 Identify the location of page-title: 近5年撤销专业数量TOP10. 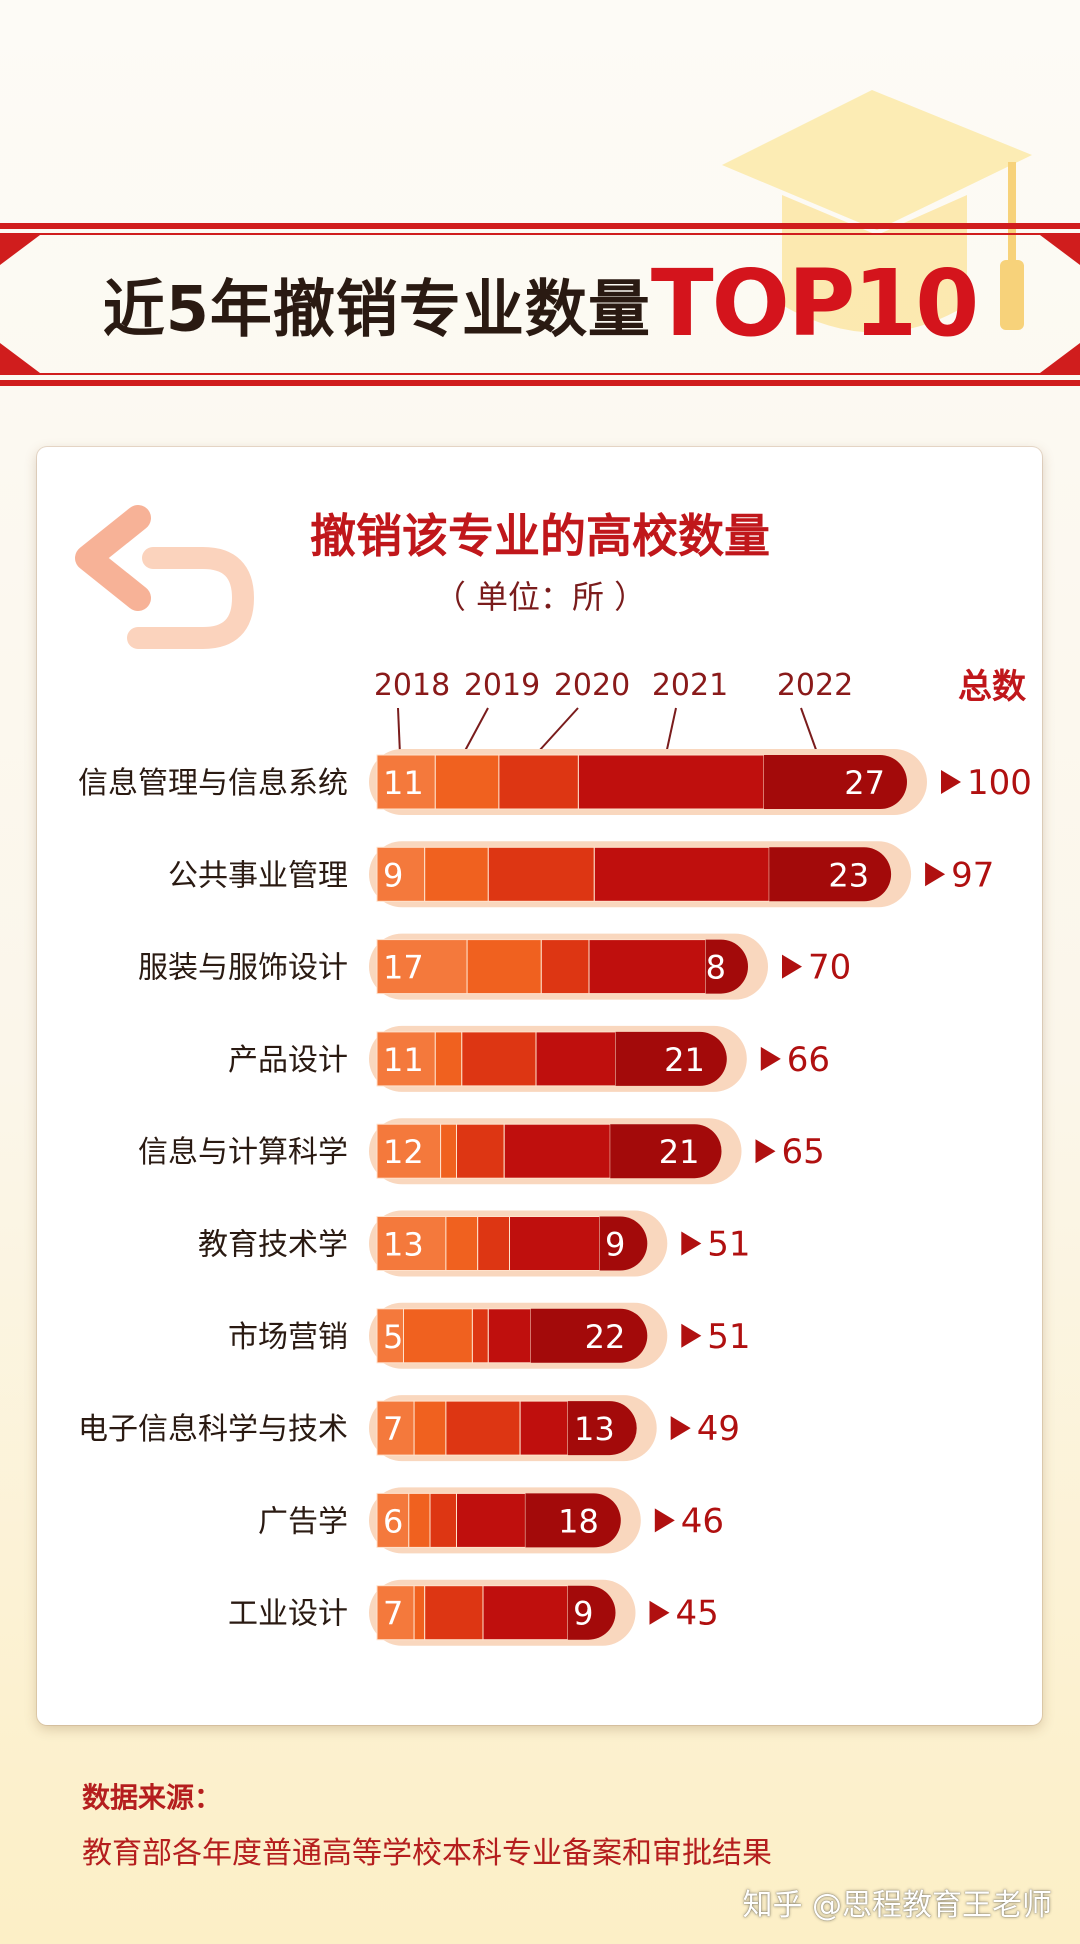
(540, 303).